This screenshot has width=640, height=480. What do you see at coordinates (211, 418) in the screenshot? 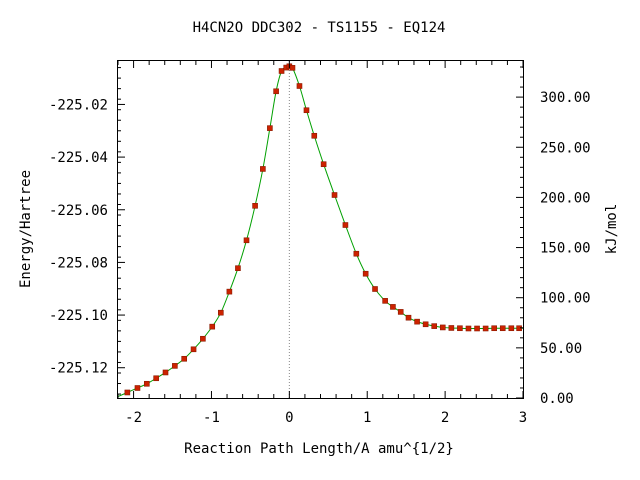
I see `x-tick-label: -1` at bounding box center [211, 418].